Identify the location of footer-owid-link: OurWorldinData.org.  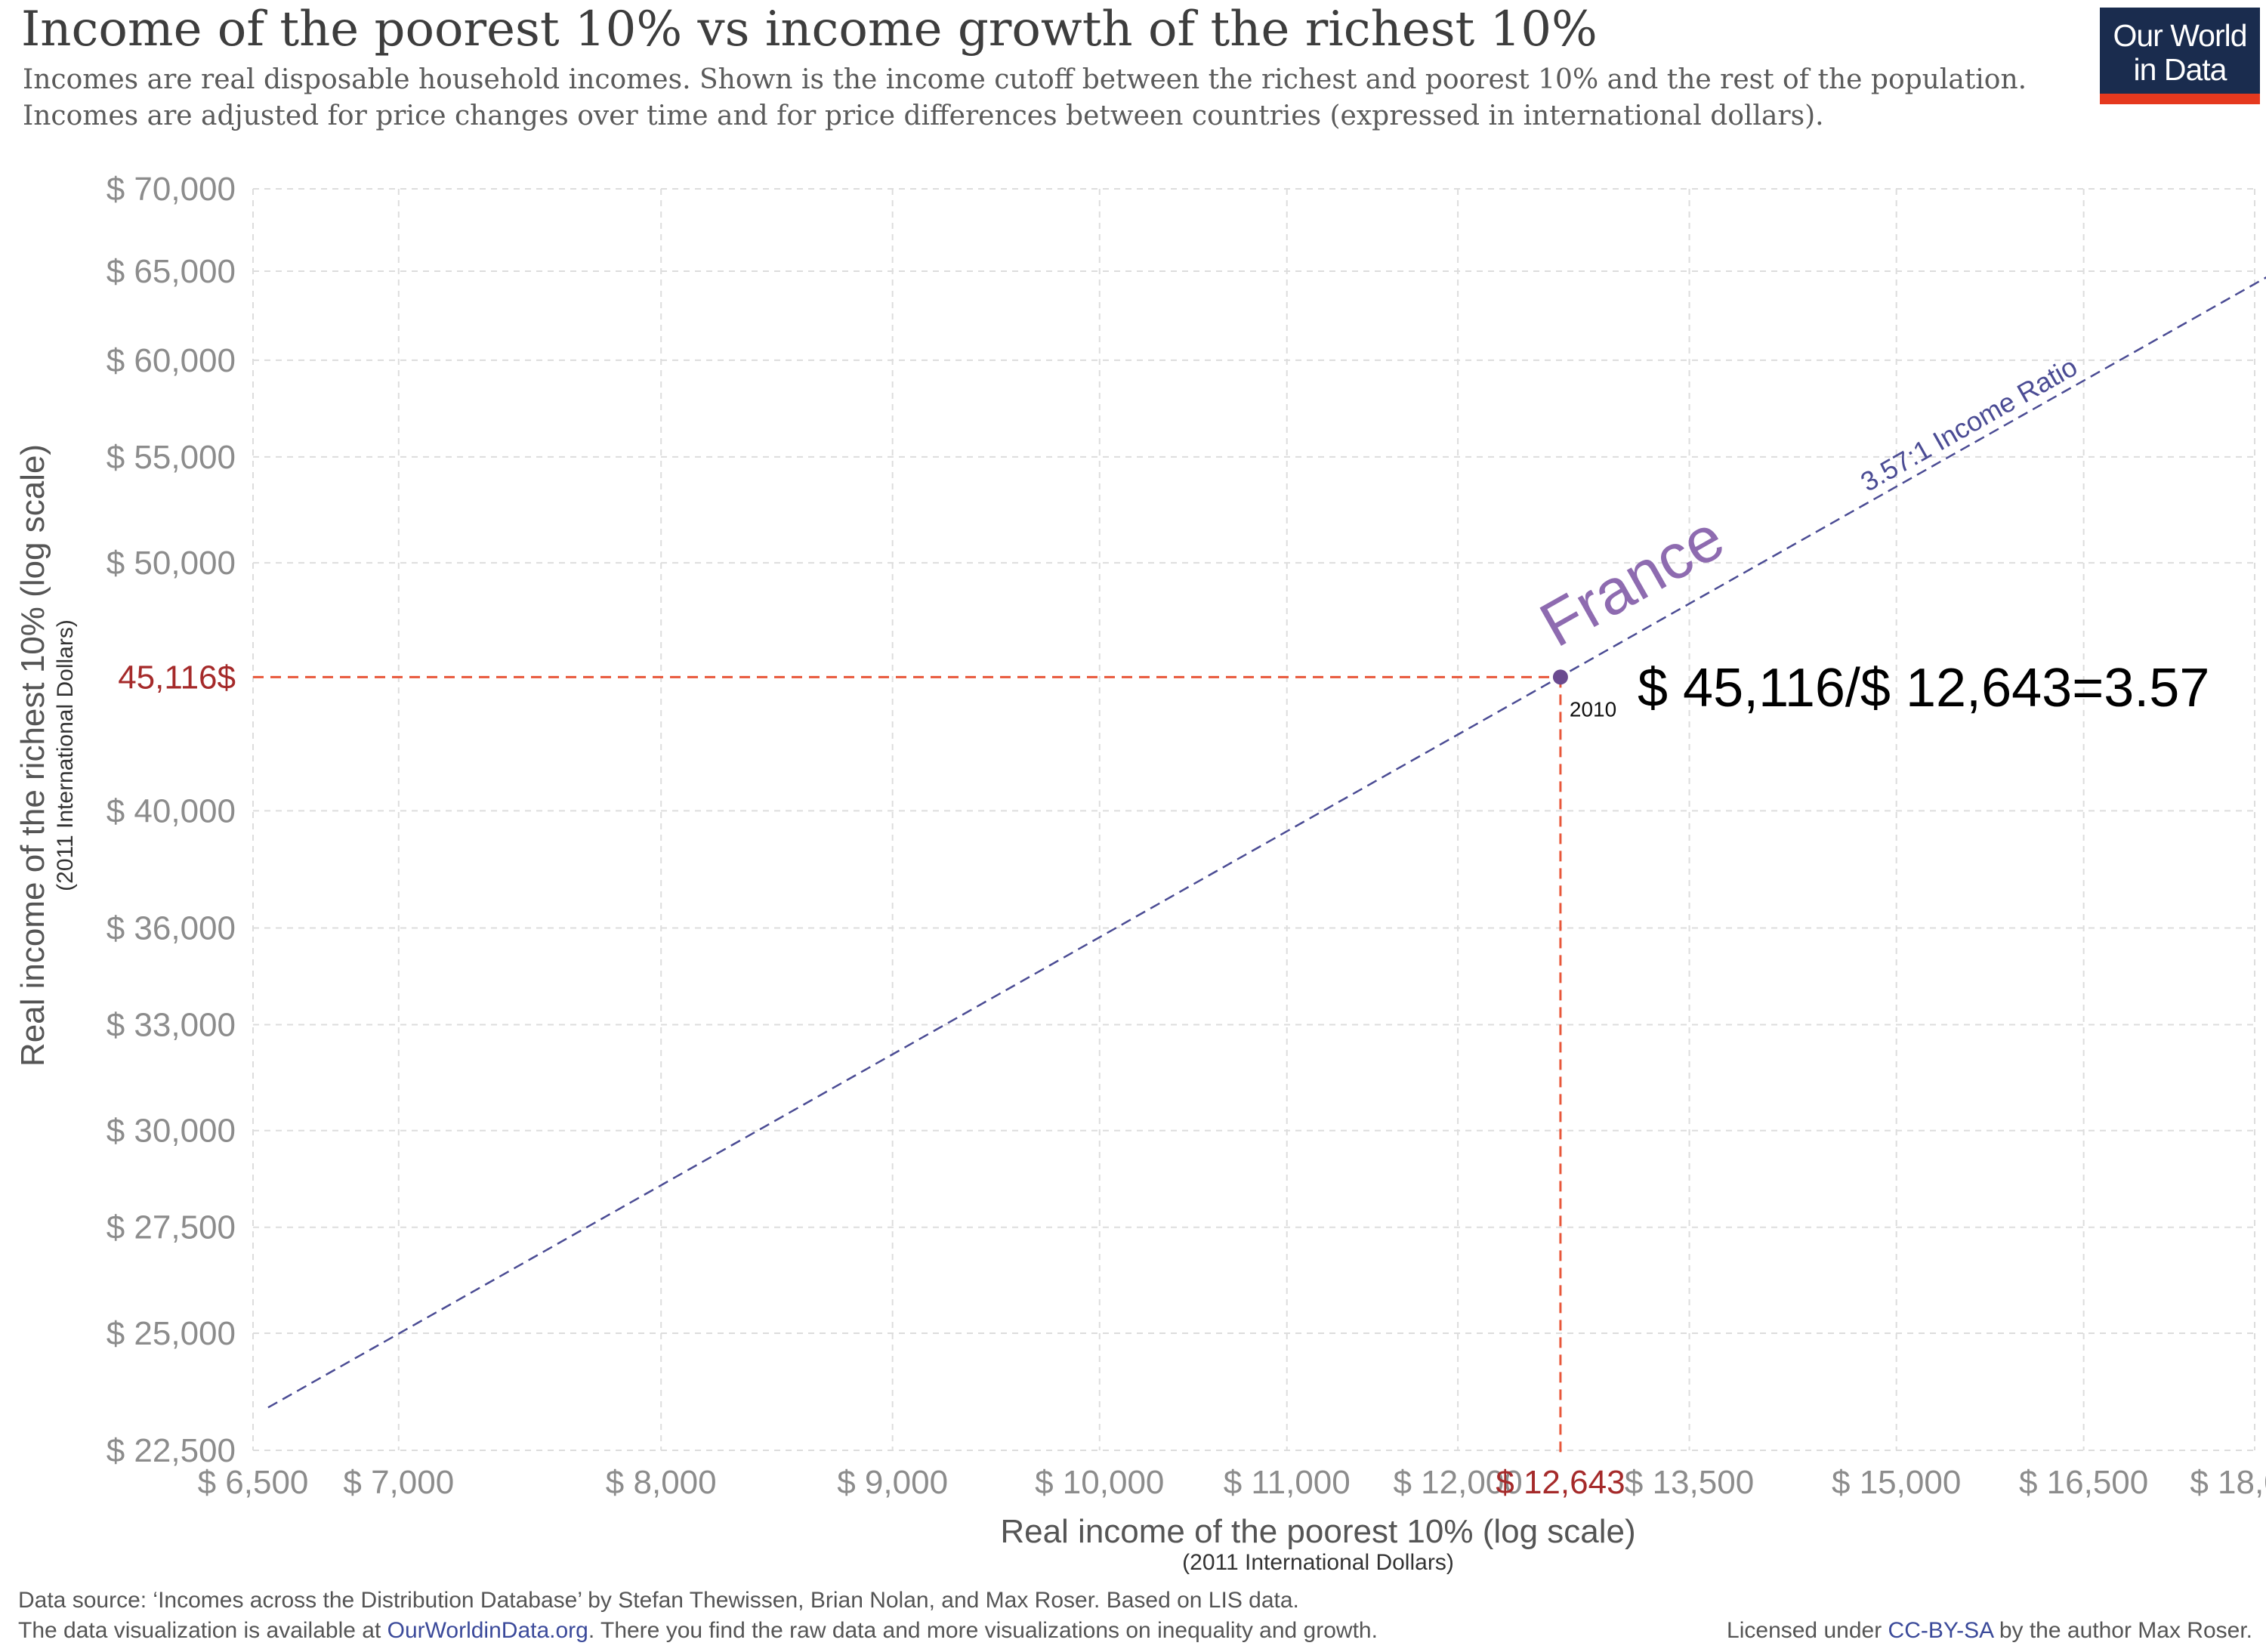
(487, 1630).